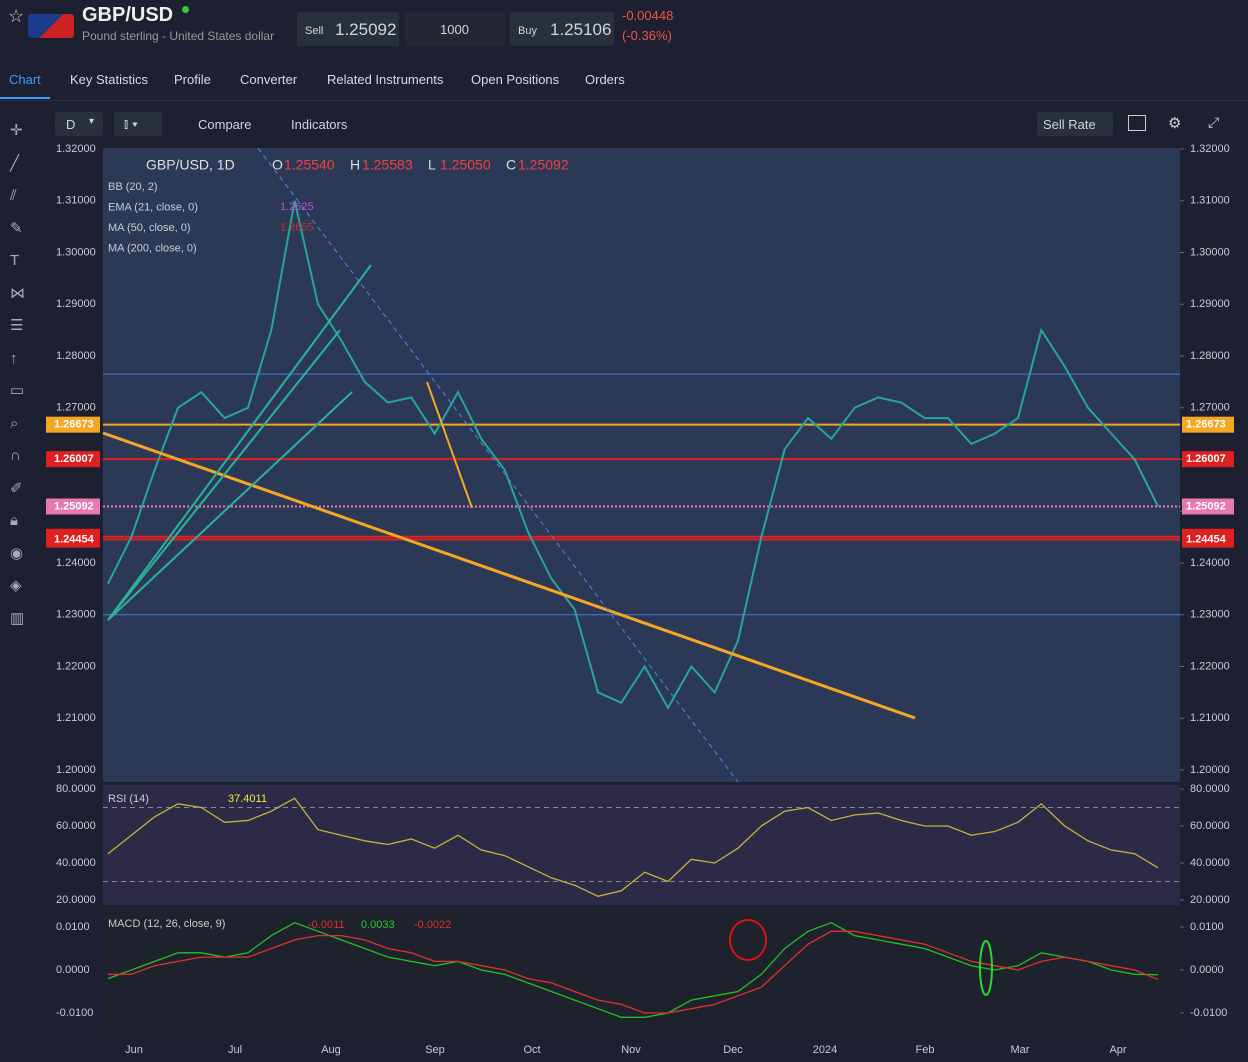  I want to click on y-tick-label: 0.0000, so click(73, 970).